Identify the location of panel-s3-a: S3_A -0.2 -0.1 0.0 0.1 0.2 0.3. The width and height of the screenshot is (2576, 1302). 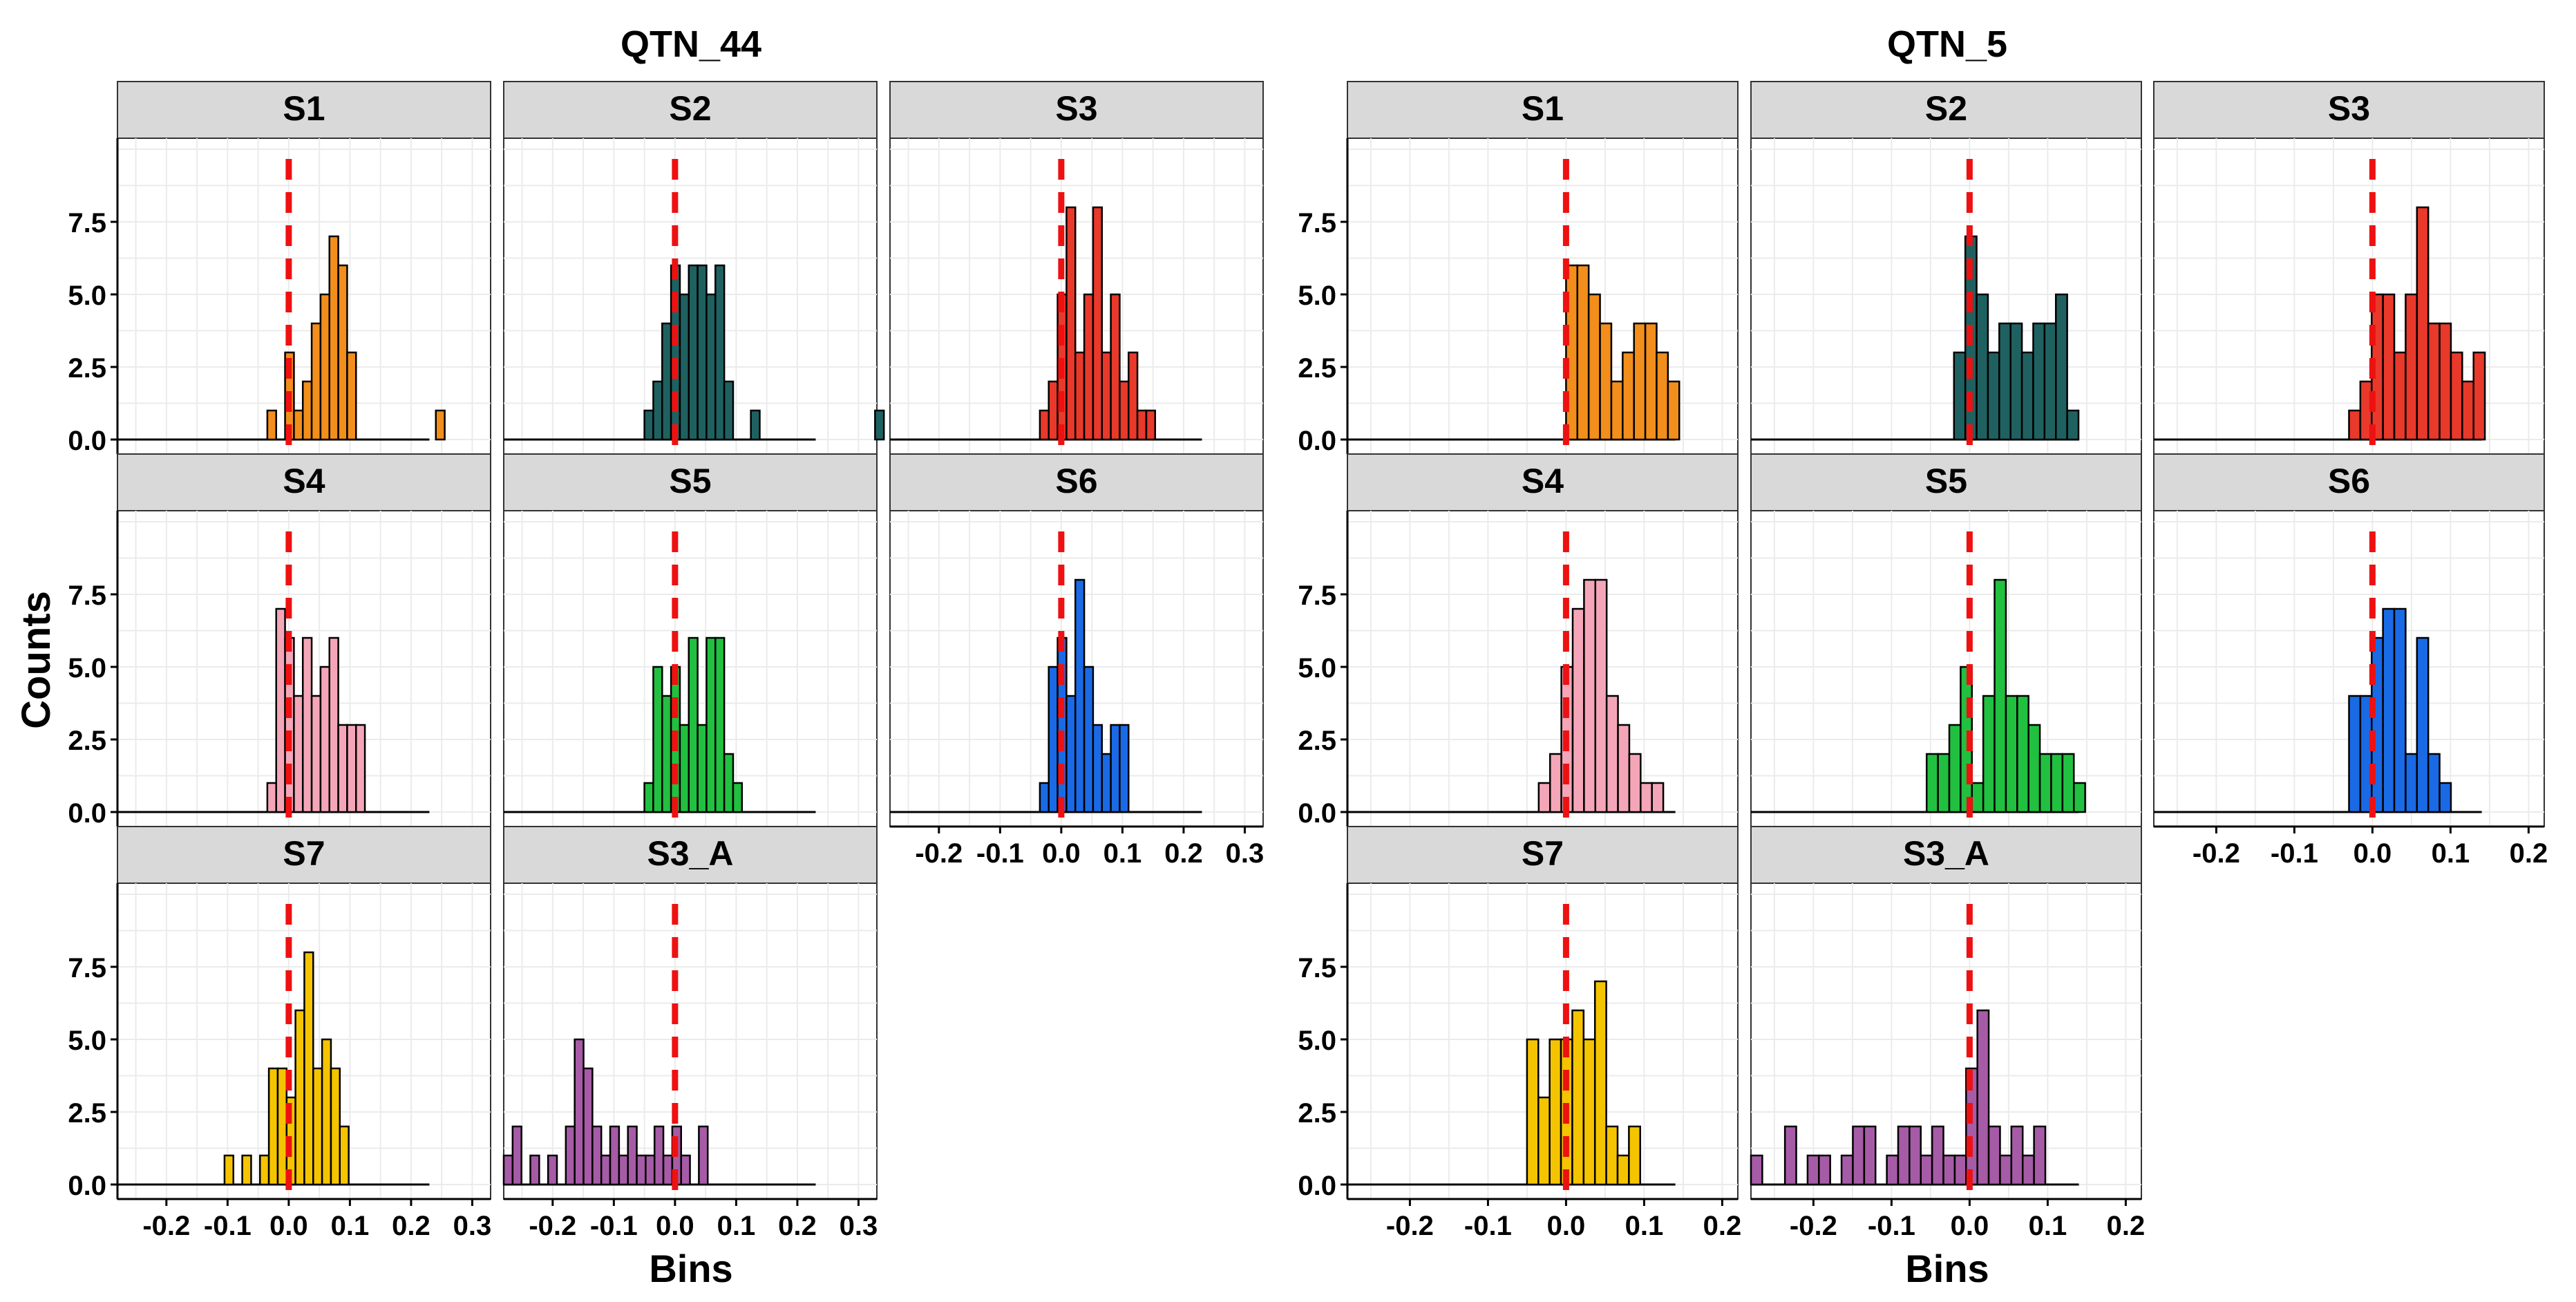
(690, 1033).